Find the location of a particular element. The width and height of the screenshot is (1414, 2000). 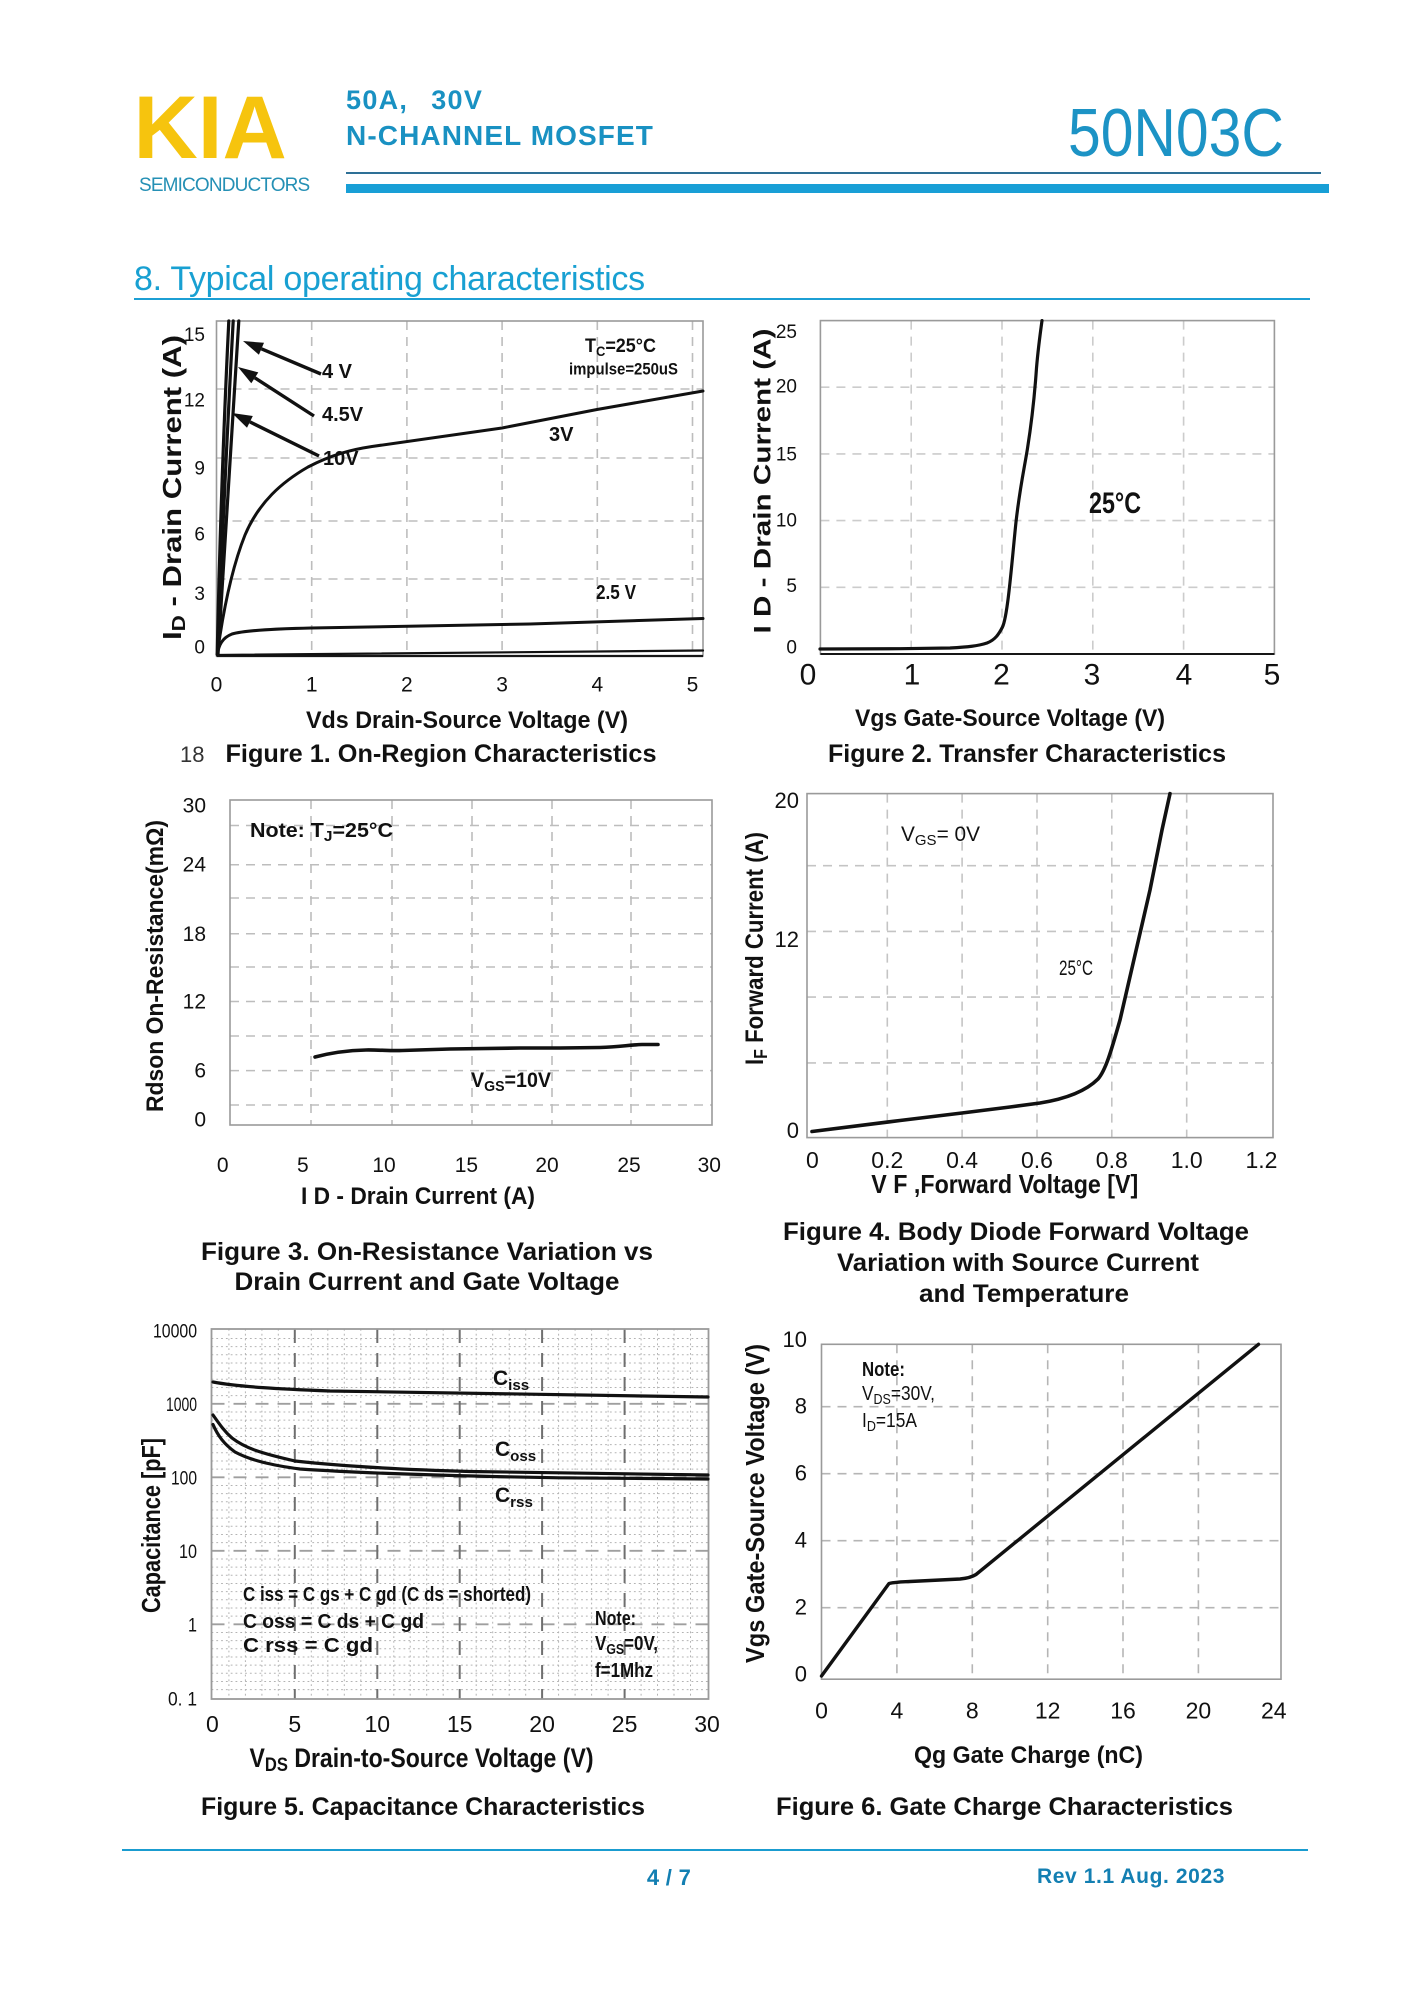

svg-text: Note: TJ​=25°C is located at coordinates (321, 832).